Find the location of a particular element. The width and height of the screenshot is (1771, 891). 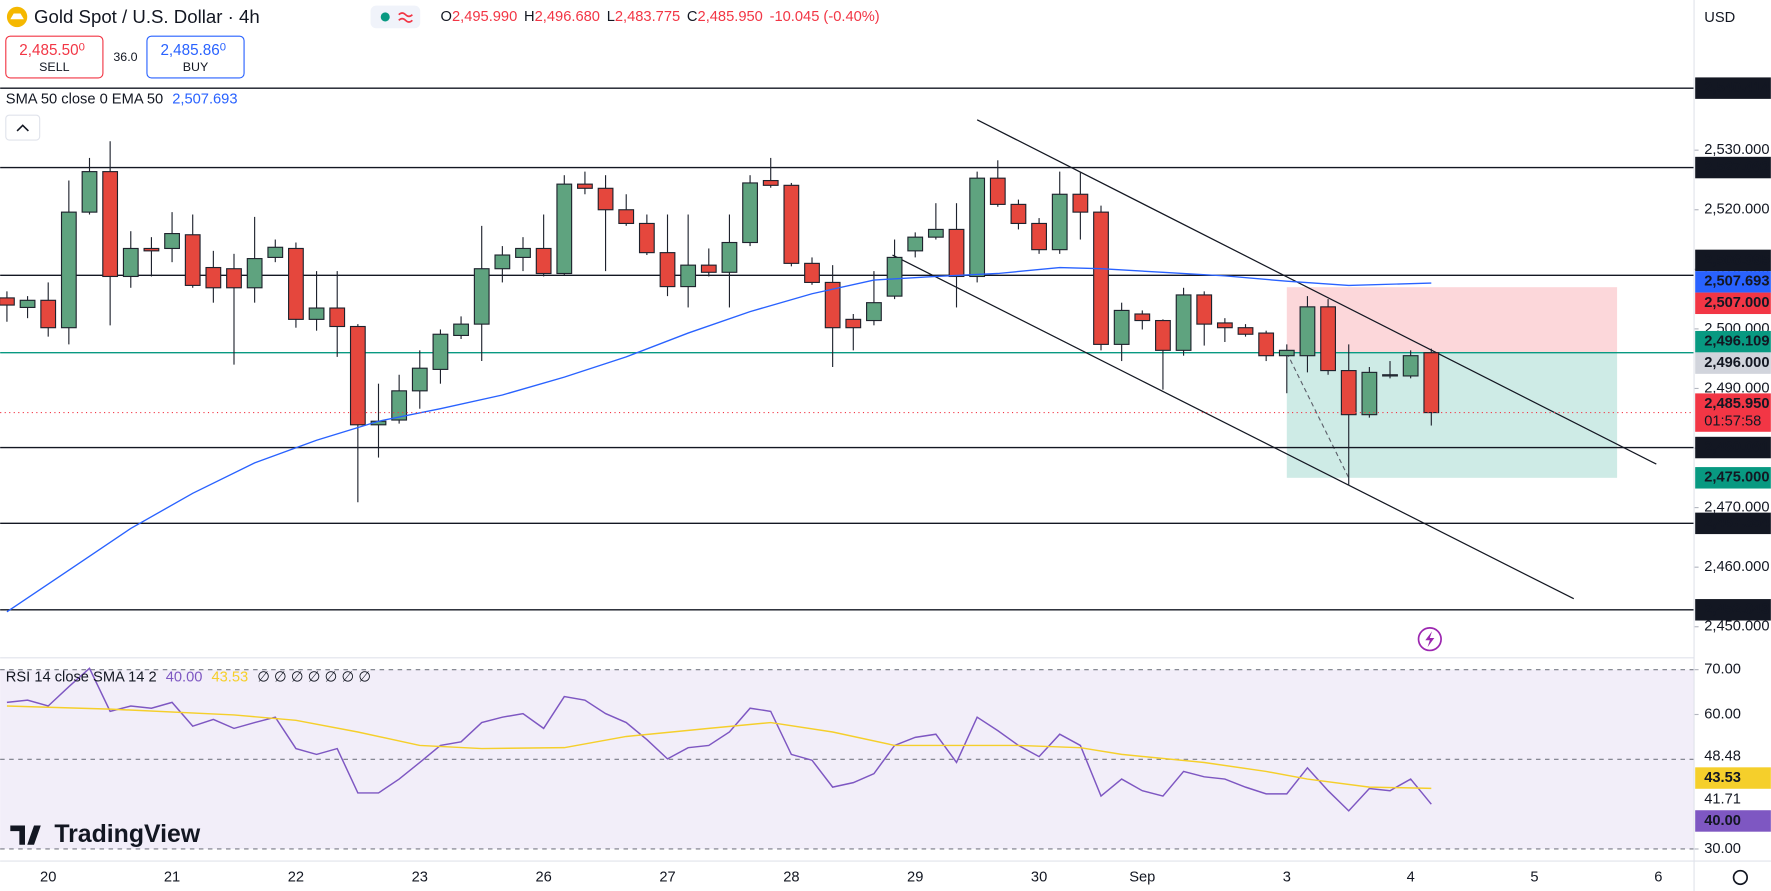

buy-price-small: 0 is located at coordinates (223, 47).